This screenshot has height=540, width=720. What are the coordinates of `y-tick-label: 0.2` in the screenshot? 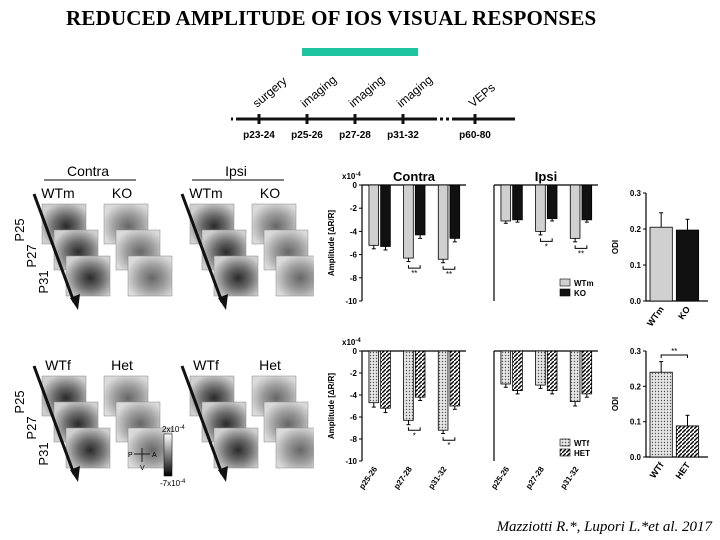 It's located at (636, 386).